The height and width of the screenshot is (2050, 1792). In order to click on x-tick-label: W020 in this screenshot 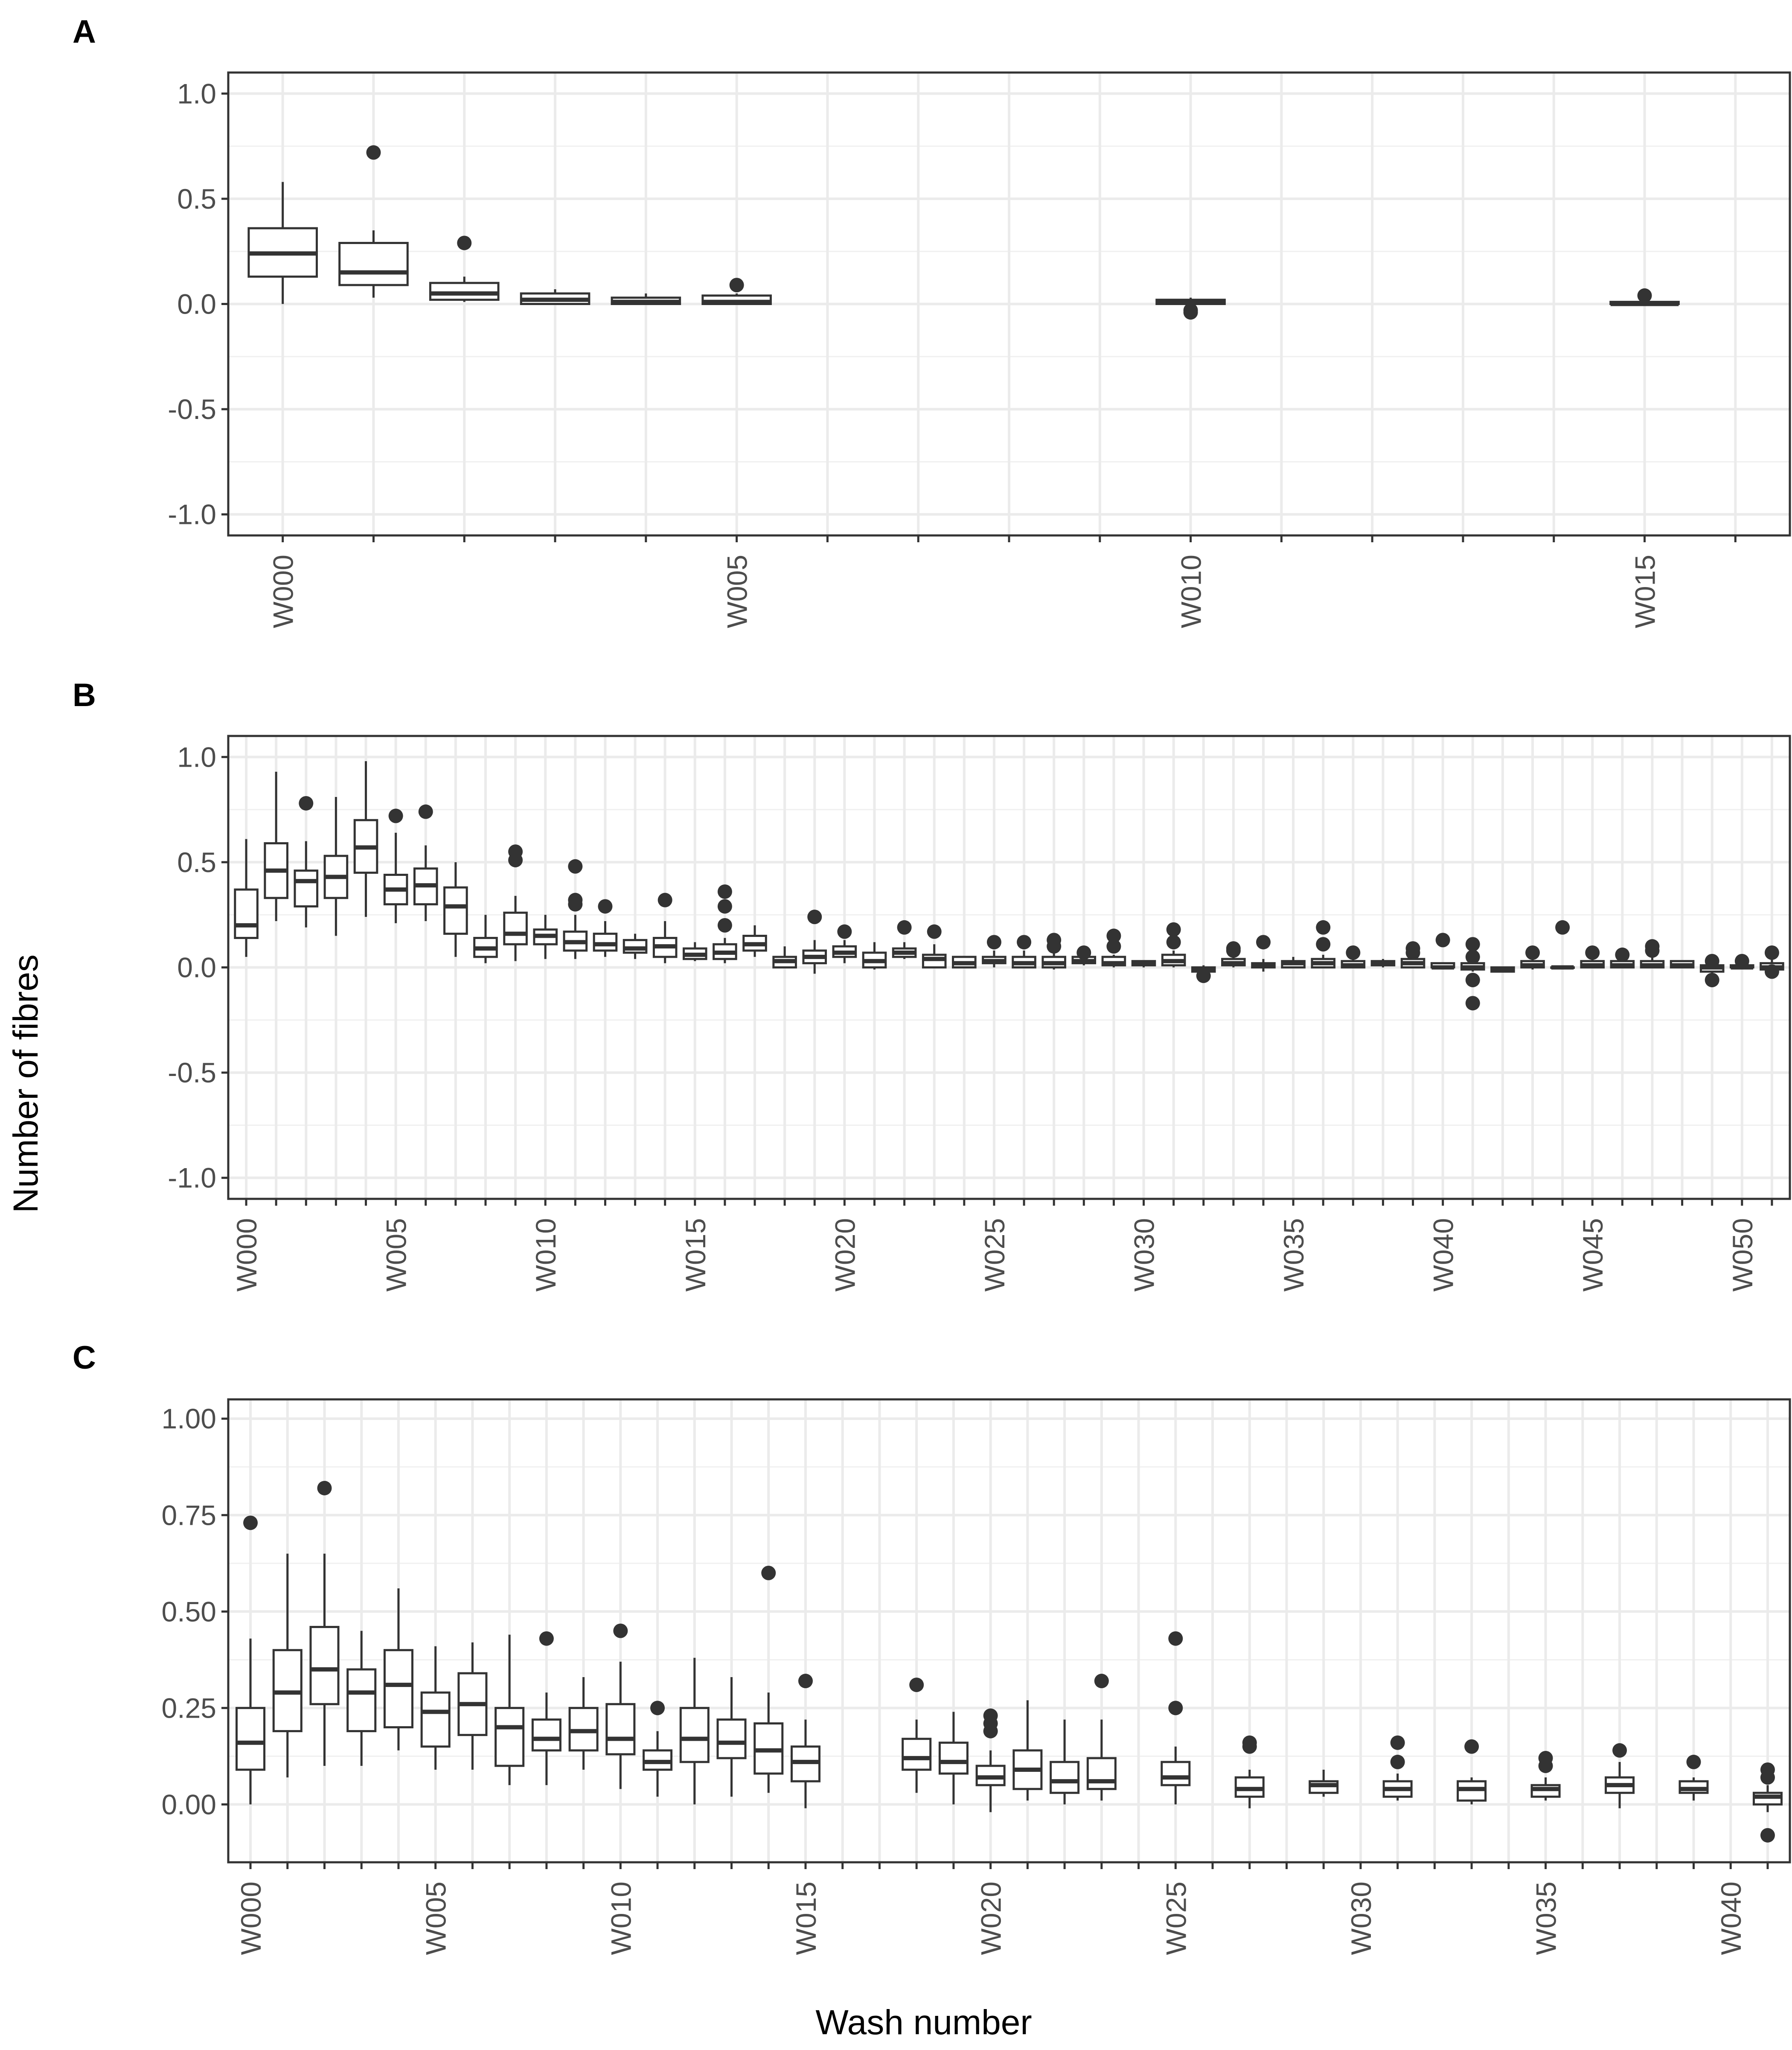, I will do `click(845, 1254)`.